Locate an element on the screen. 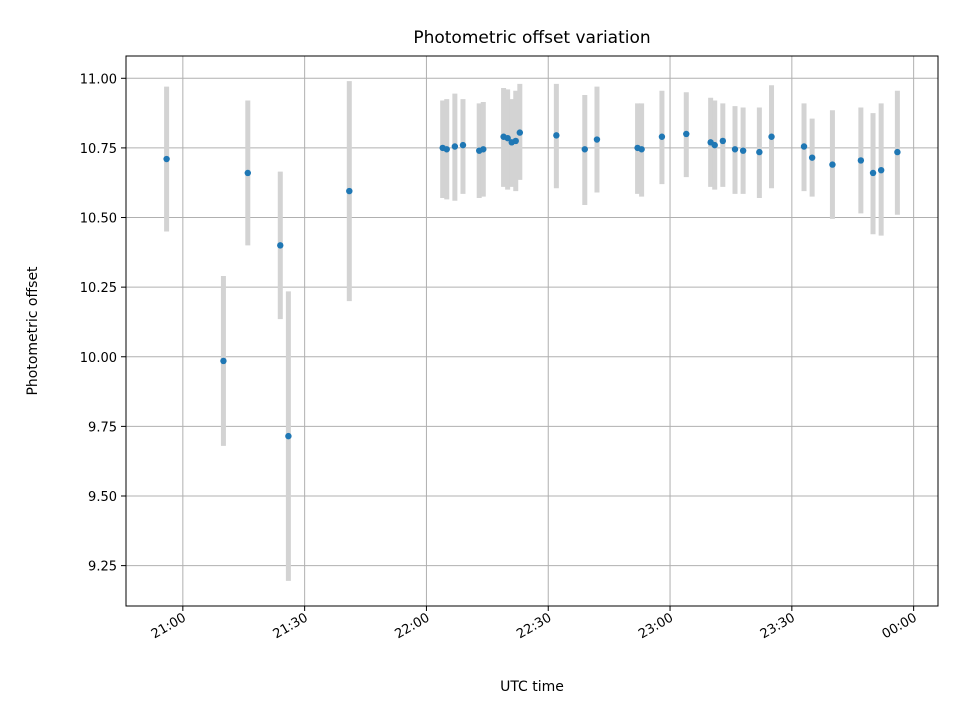 This screenshot has height=724, width=960. y-tick-label: 10.75 is located at coordinates (98, 149).